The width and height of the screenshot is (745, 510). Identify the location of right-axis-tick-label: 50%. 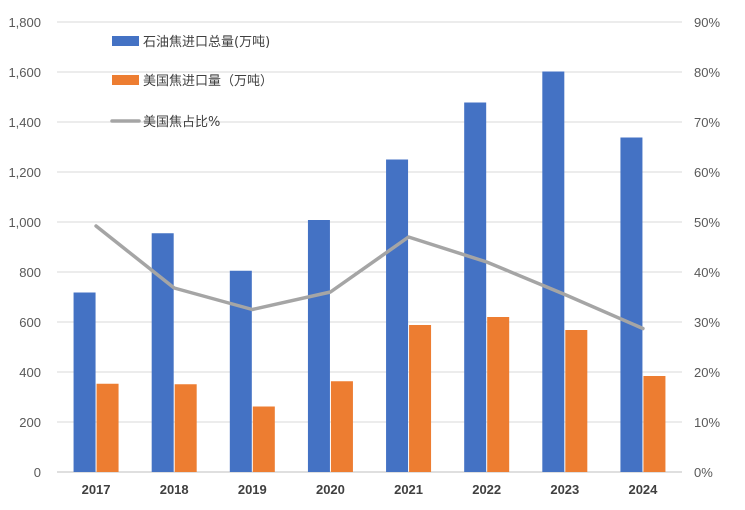
(707, 222).